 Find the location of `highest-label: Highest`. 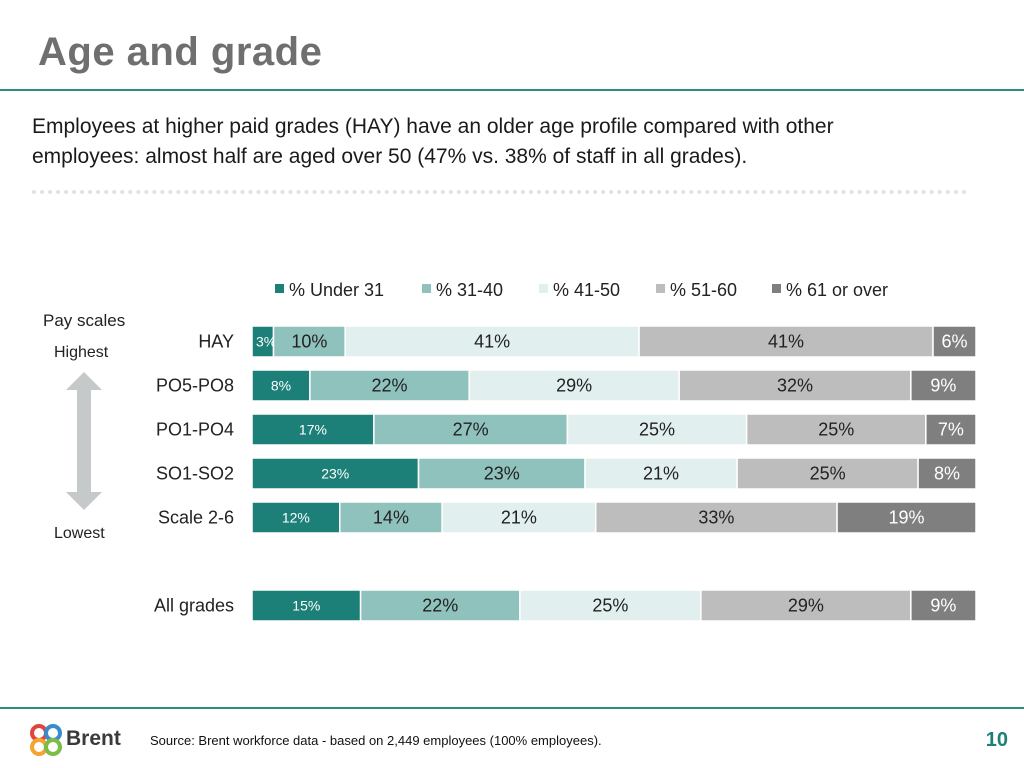

highest-label: Highest is located at coordinates (81, 352).